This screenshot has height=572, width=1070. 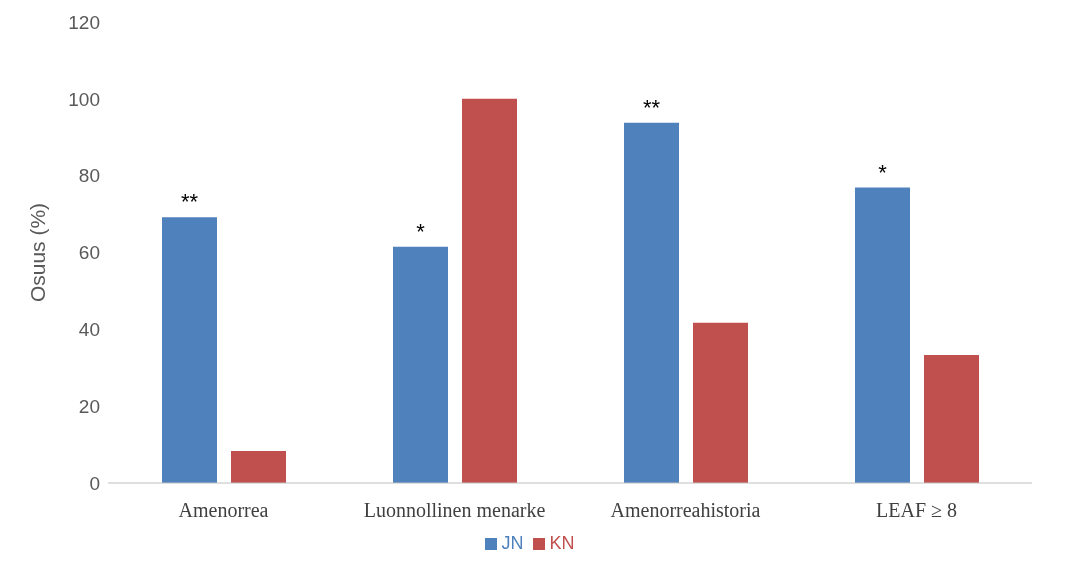 I want to click on y-tick-label: 120, so click(x=84, y=22).